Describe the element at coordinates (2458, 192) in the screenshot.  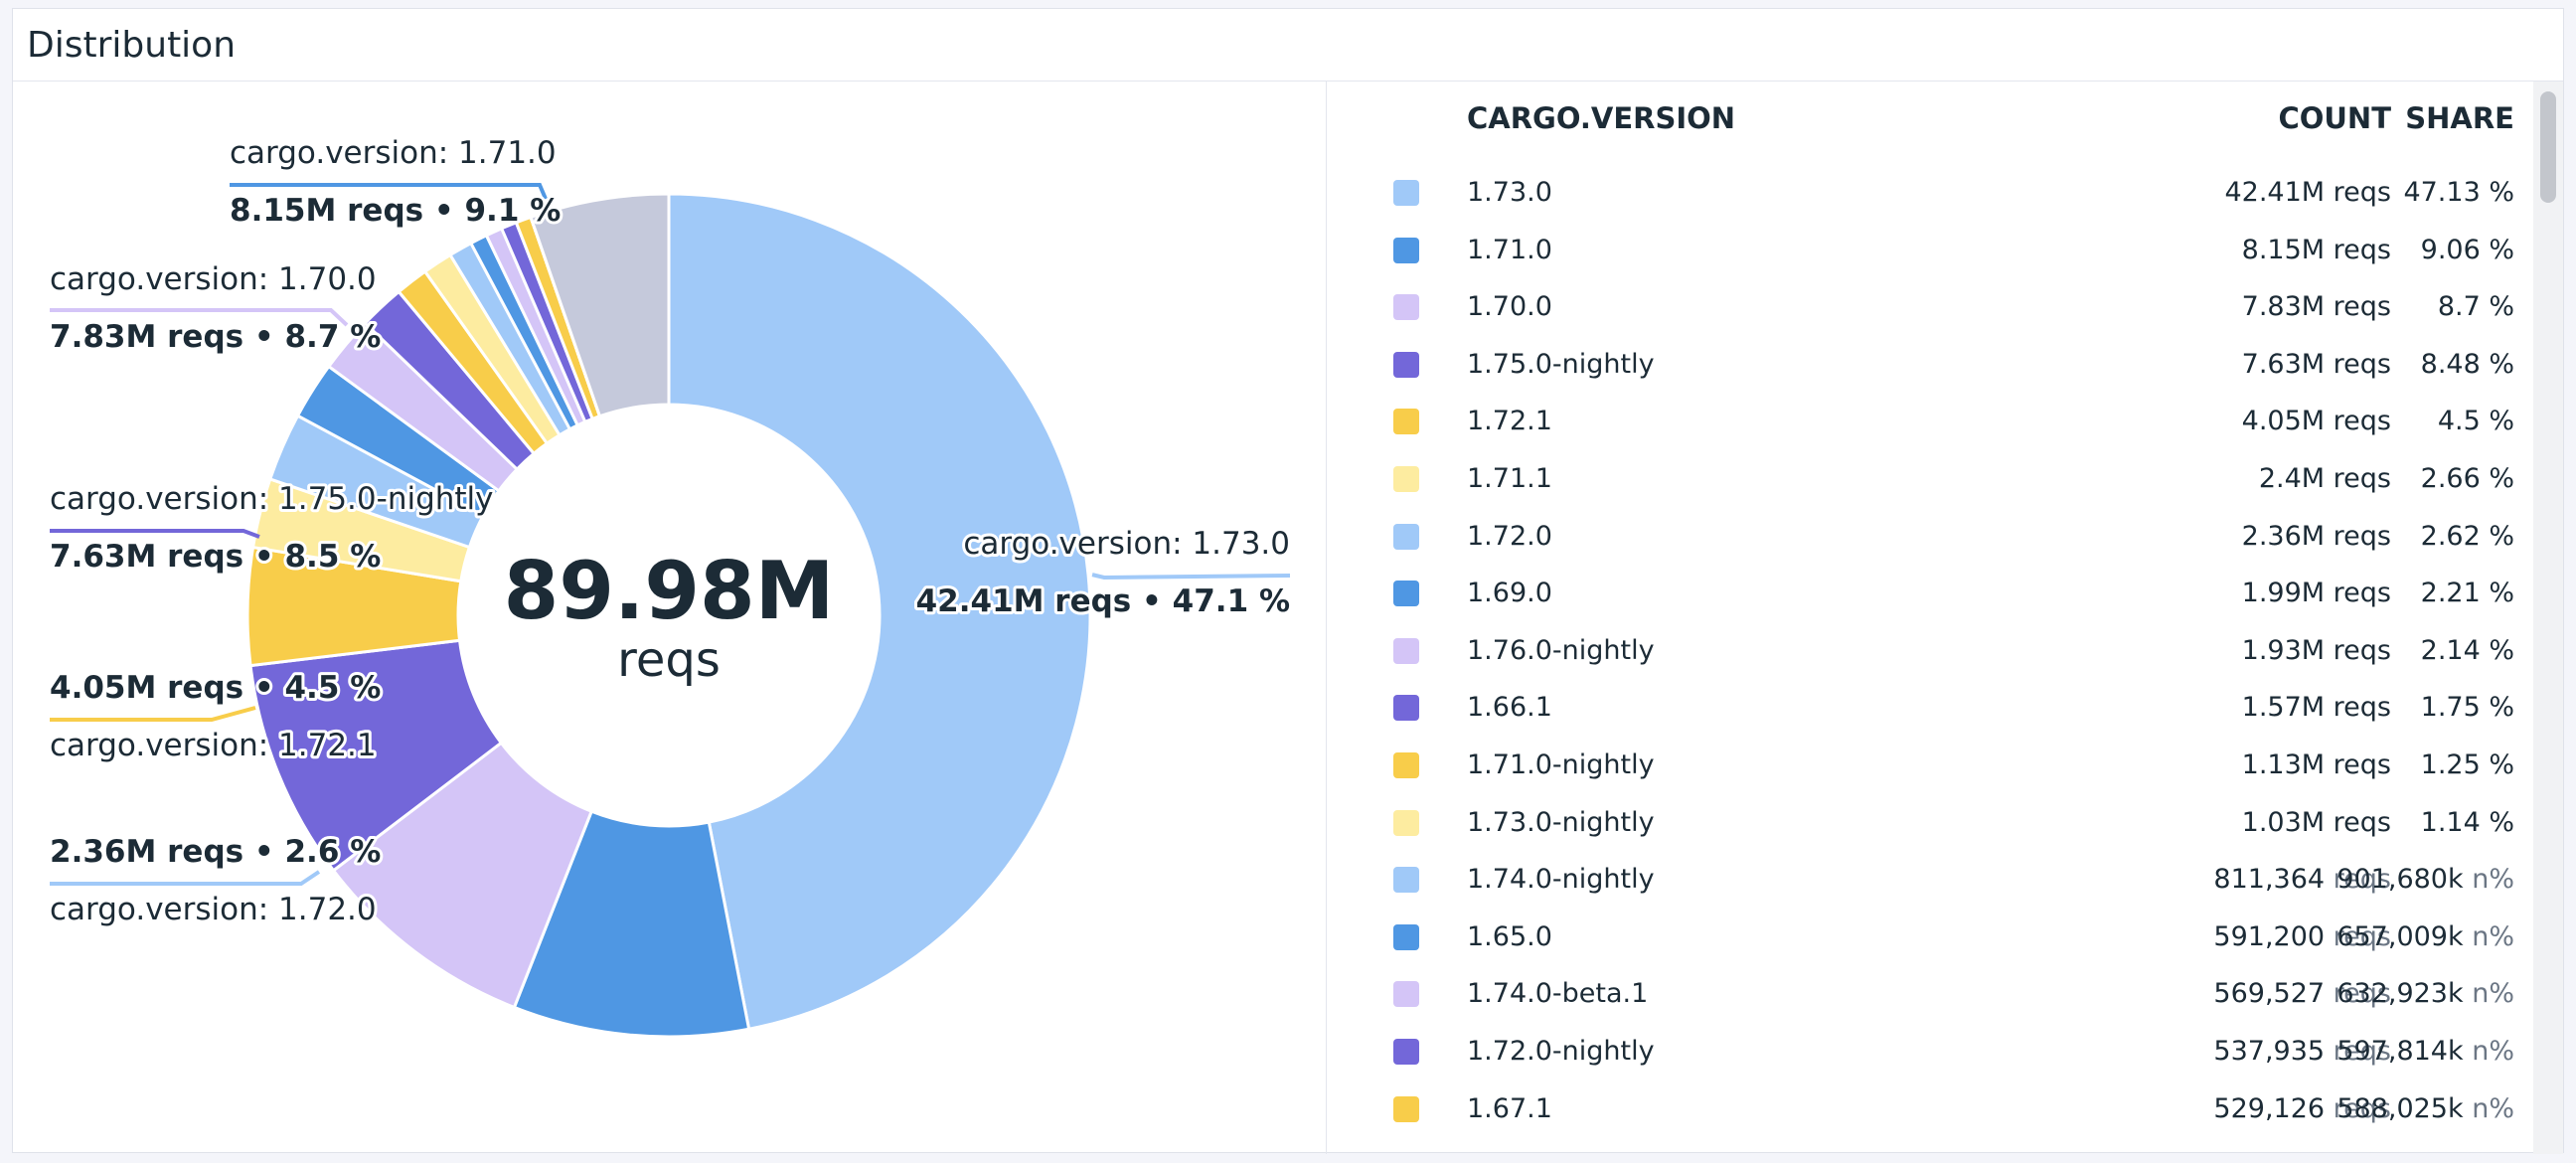
I see `legend-share: 47.13 %` at that location.